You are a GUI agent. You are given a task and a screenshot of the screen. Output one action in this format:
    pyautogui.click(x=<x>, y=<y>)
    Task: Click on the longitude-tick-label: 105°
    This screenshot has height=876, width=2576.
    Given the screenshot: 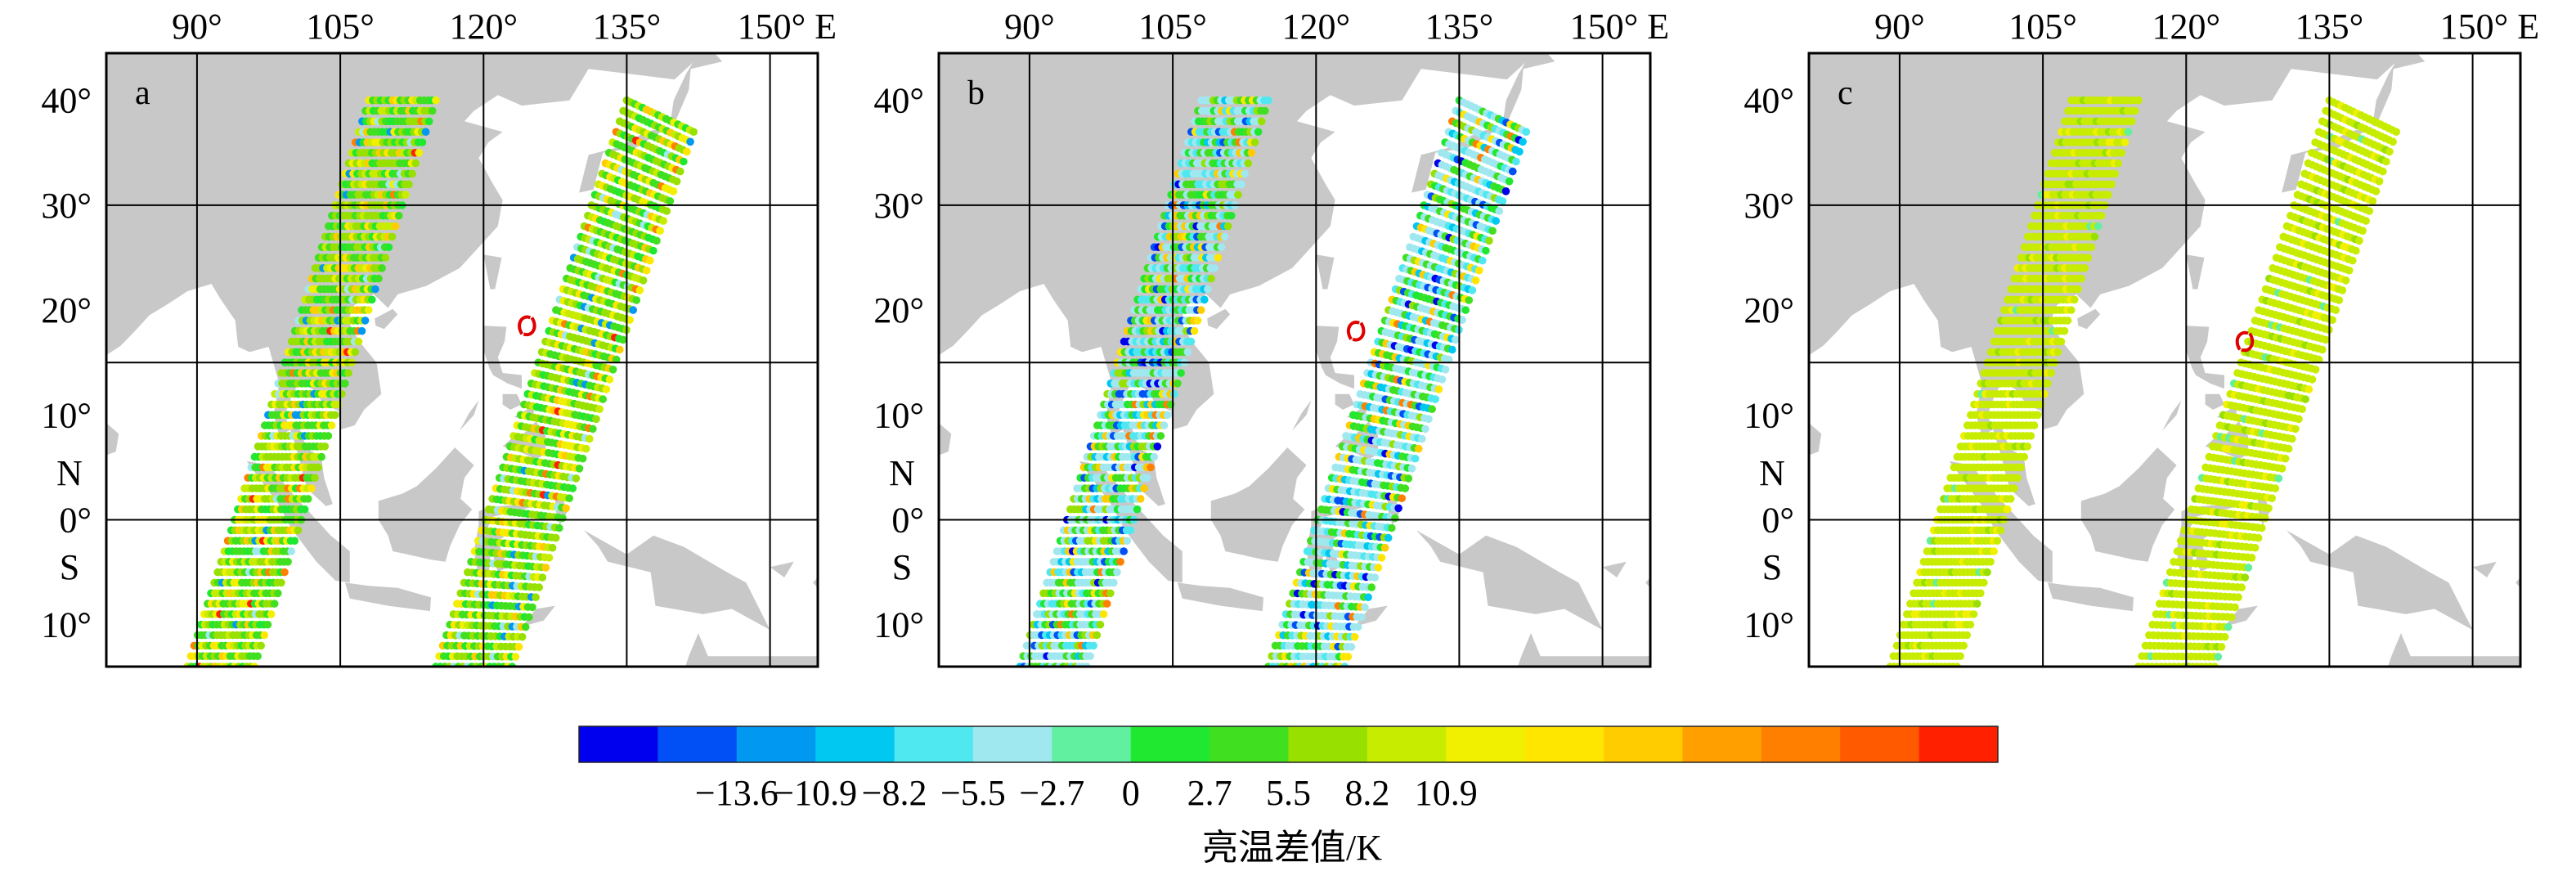 What is the action you would take?
    pyautogui.click(x=1172, y=27)
    